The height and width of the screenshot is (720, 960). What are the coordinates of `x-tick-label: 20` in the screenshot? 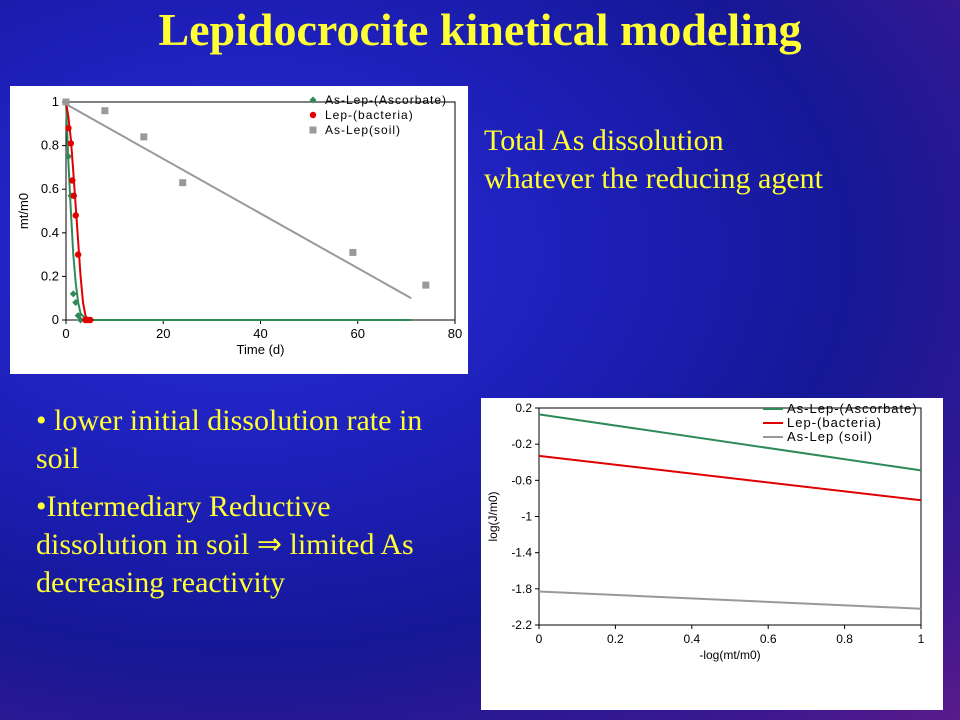 It's located at (163, 333).